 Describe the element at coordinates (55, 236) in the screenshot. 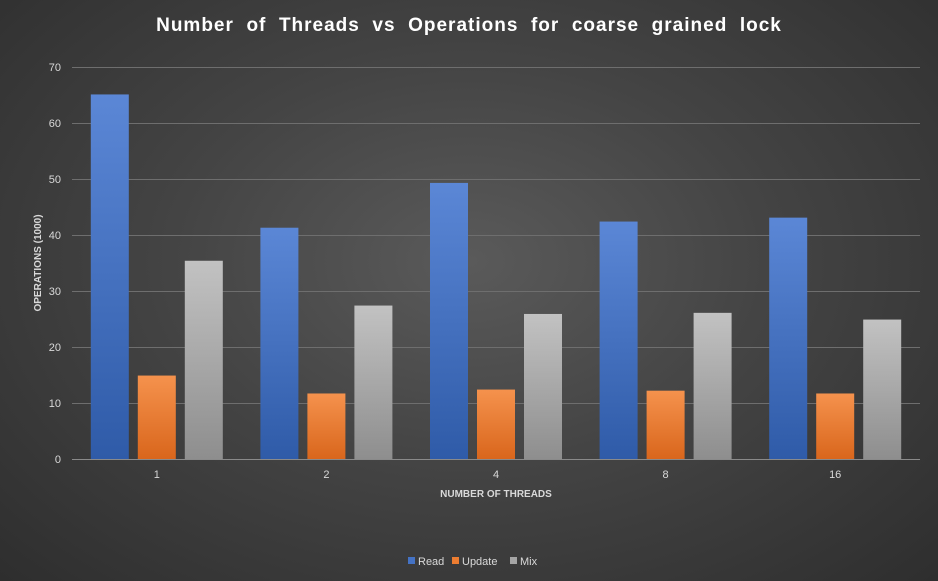

I see `y-tick-label: 40` at that location.